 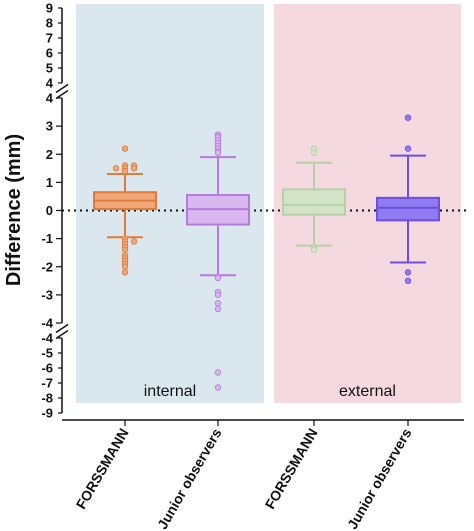 What do you see at coordinates (49, 38) in the screenshot?
I see `y-tick-label: 7` at bounding box center [49, 38].